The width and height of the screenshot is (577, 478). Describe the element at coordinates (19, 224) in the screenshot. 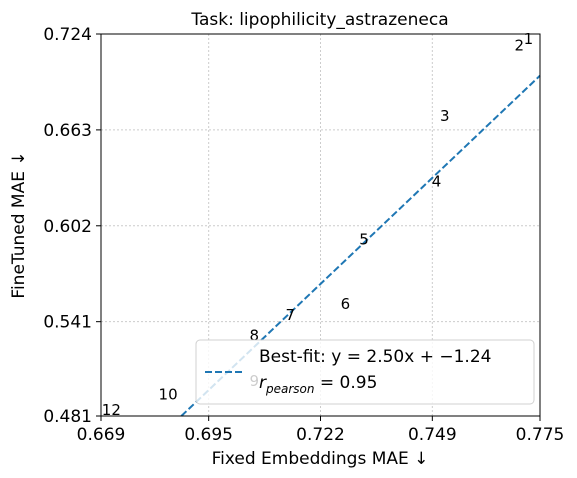

I see `y-axis-label: FineTuned MAE ↓` at that location.